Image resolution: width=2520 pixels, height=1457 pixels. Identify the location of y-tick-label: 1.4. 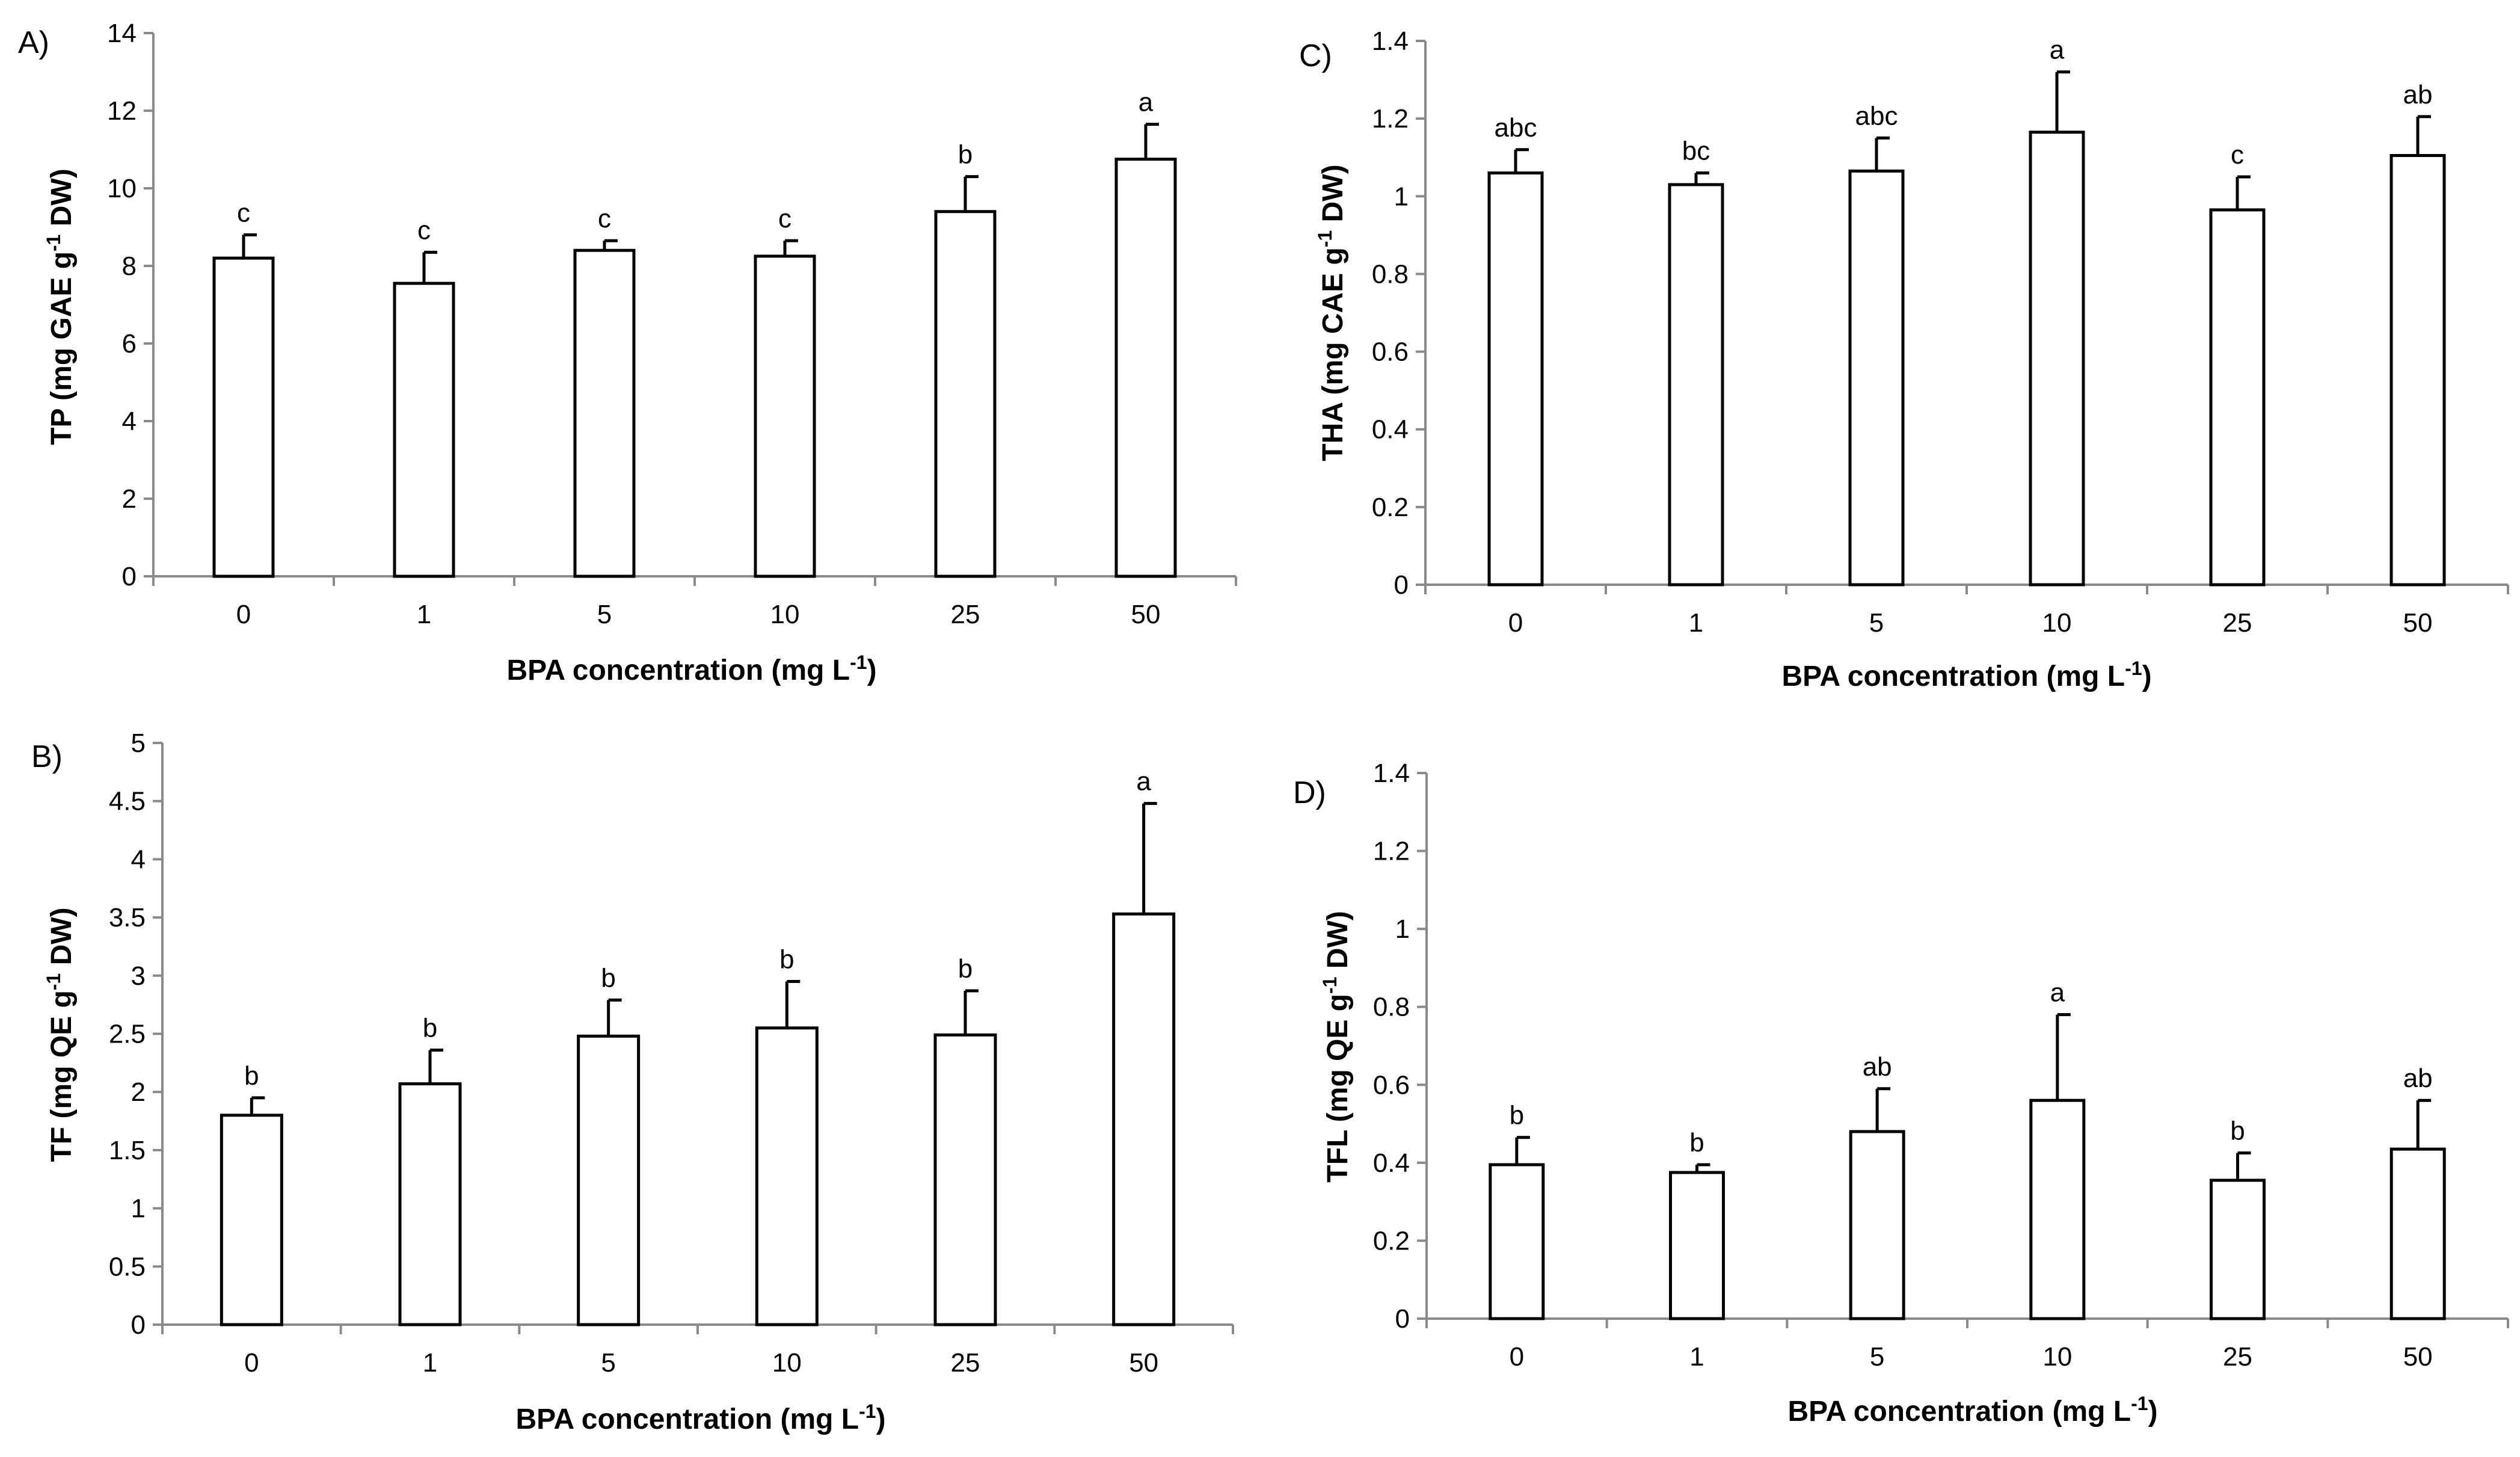
(1391, 41).